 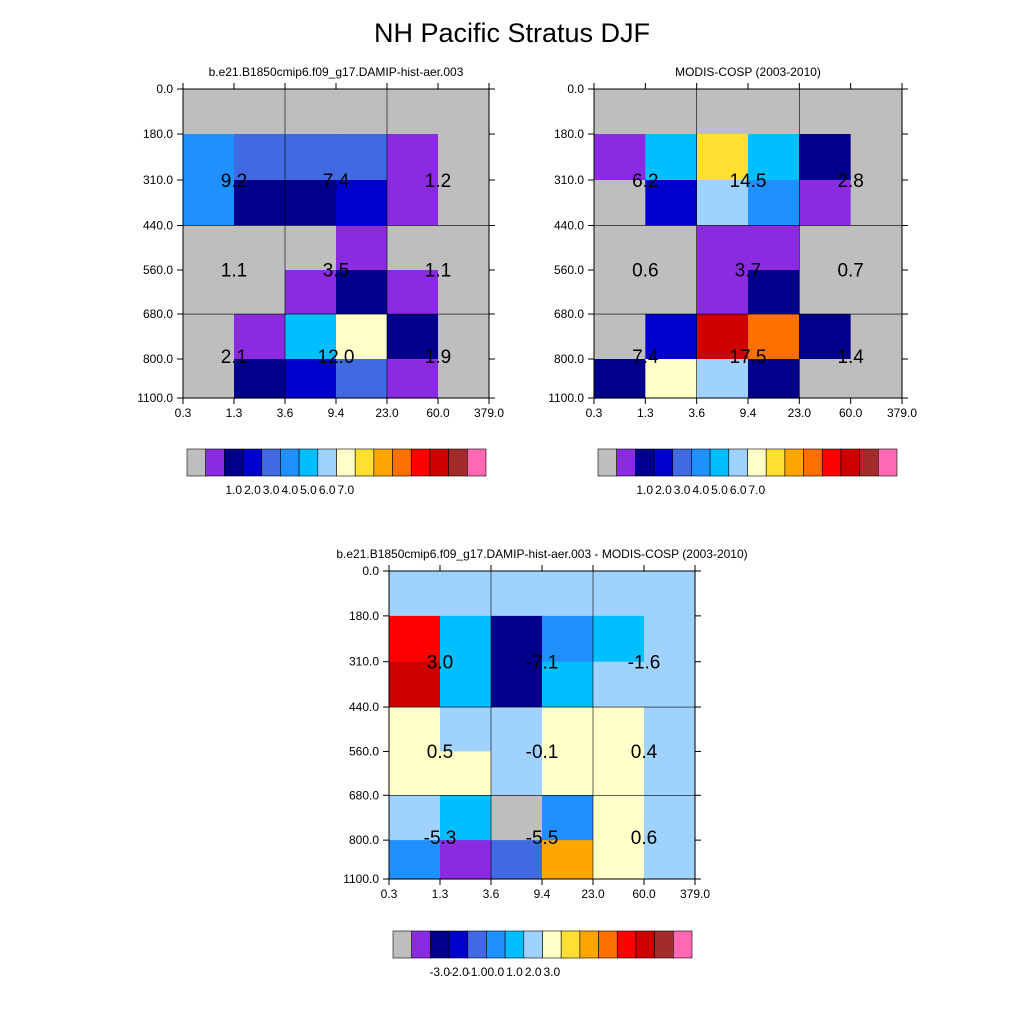 I want to click on box-value-label: 1.1, so click(x=234, y=271).